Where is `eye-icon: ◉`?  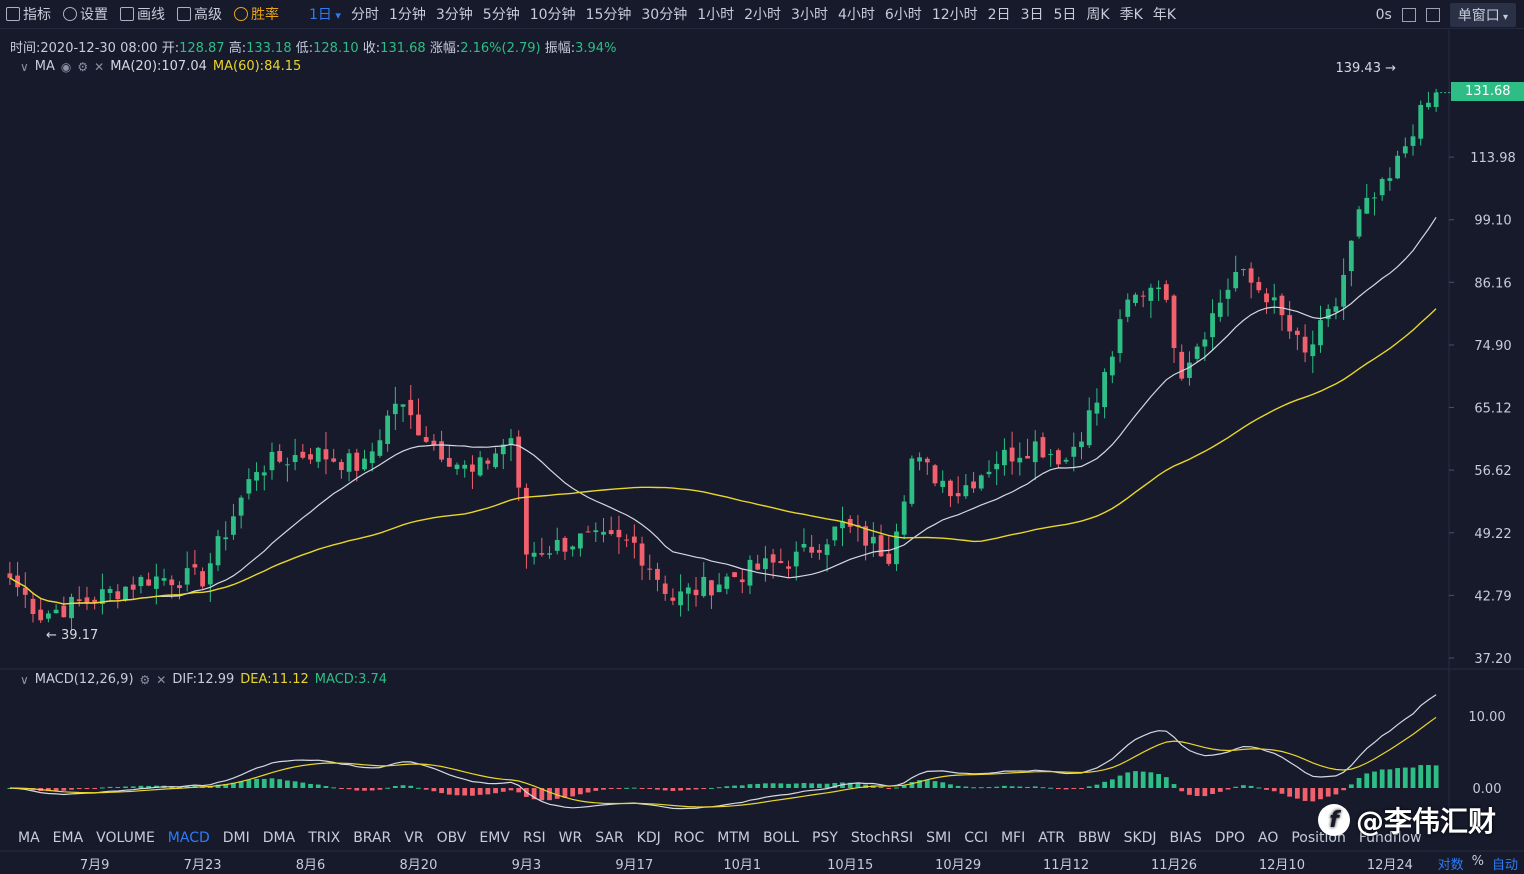
eye-icon: ◉ is located at coordinates (66, 66).